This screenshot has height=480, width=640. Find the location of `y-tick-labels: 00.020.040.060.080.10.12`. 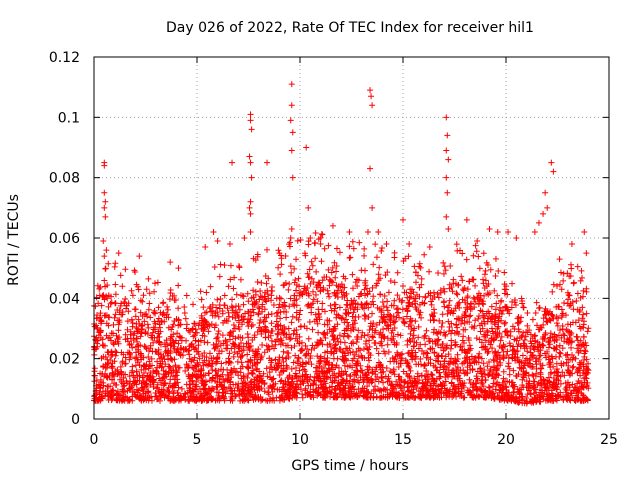

y-tick-labels: 00.020.040.060.080.10.12 is located at coordinates (64, 239).